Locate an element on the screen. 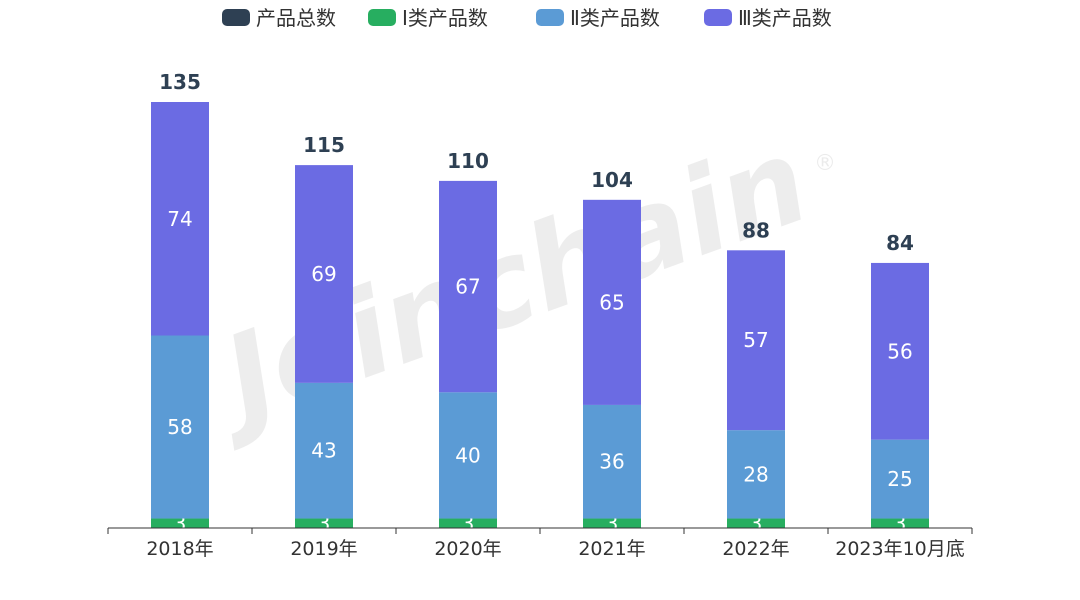 The image size is (1080, 600). legend-label: Ⅲ类产品数 is located at coordinates (785, 18).